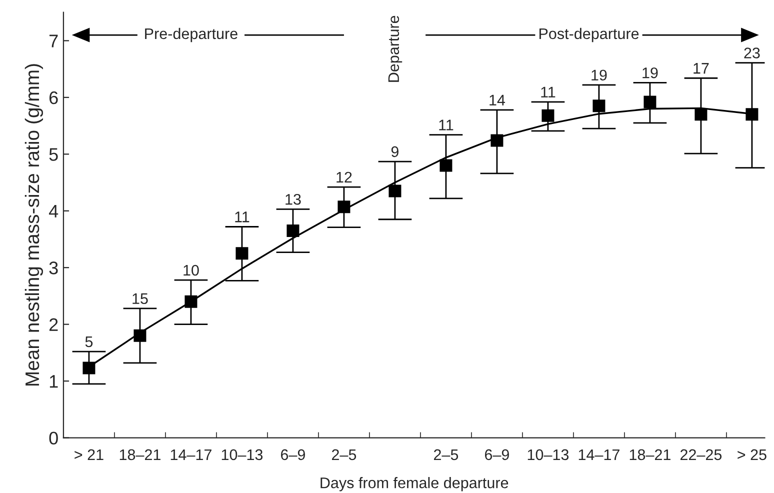 The image size is (774, 493). I want to click on annotation: 17, so click(701, 68).